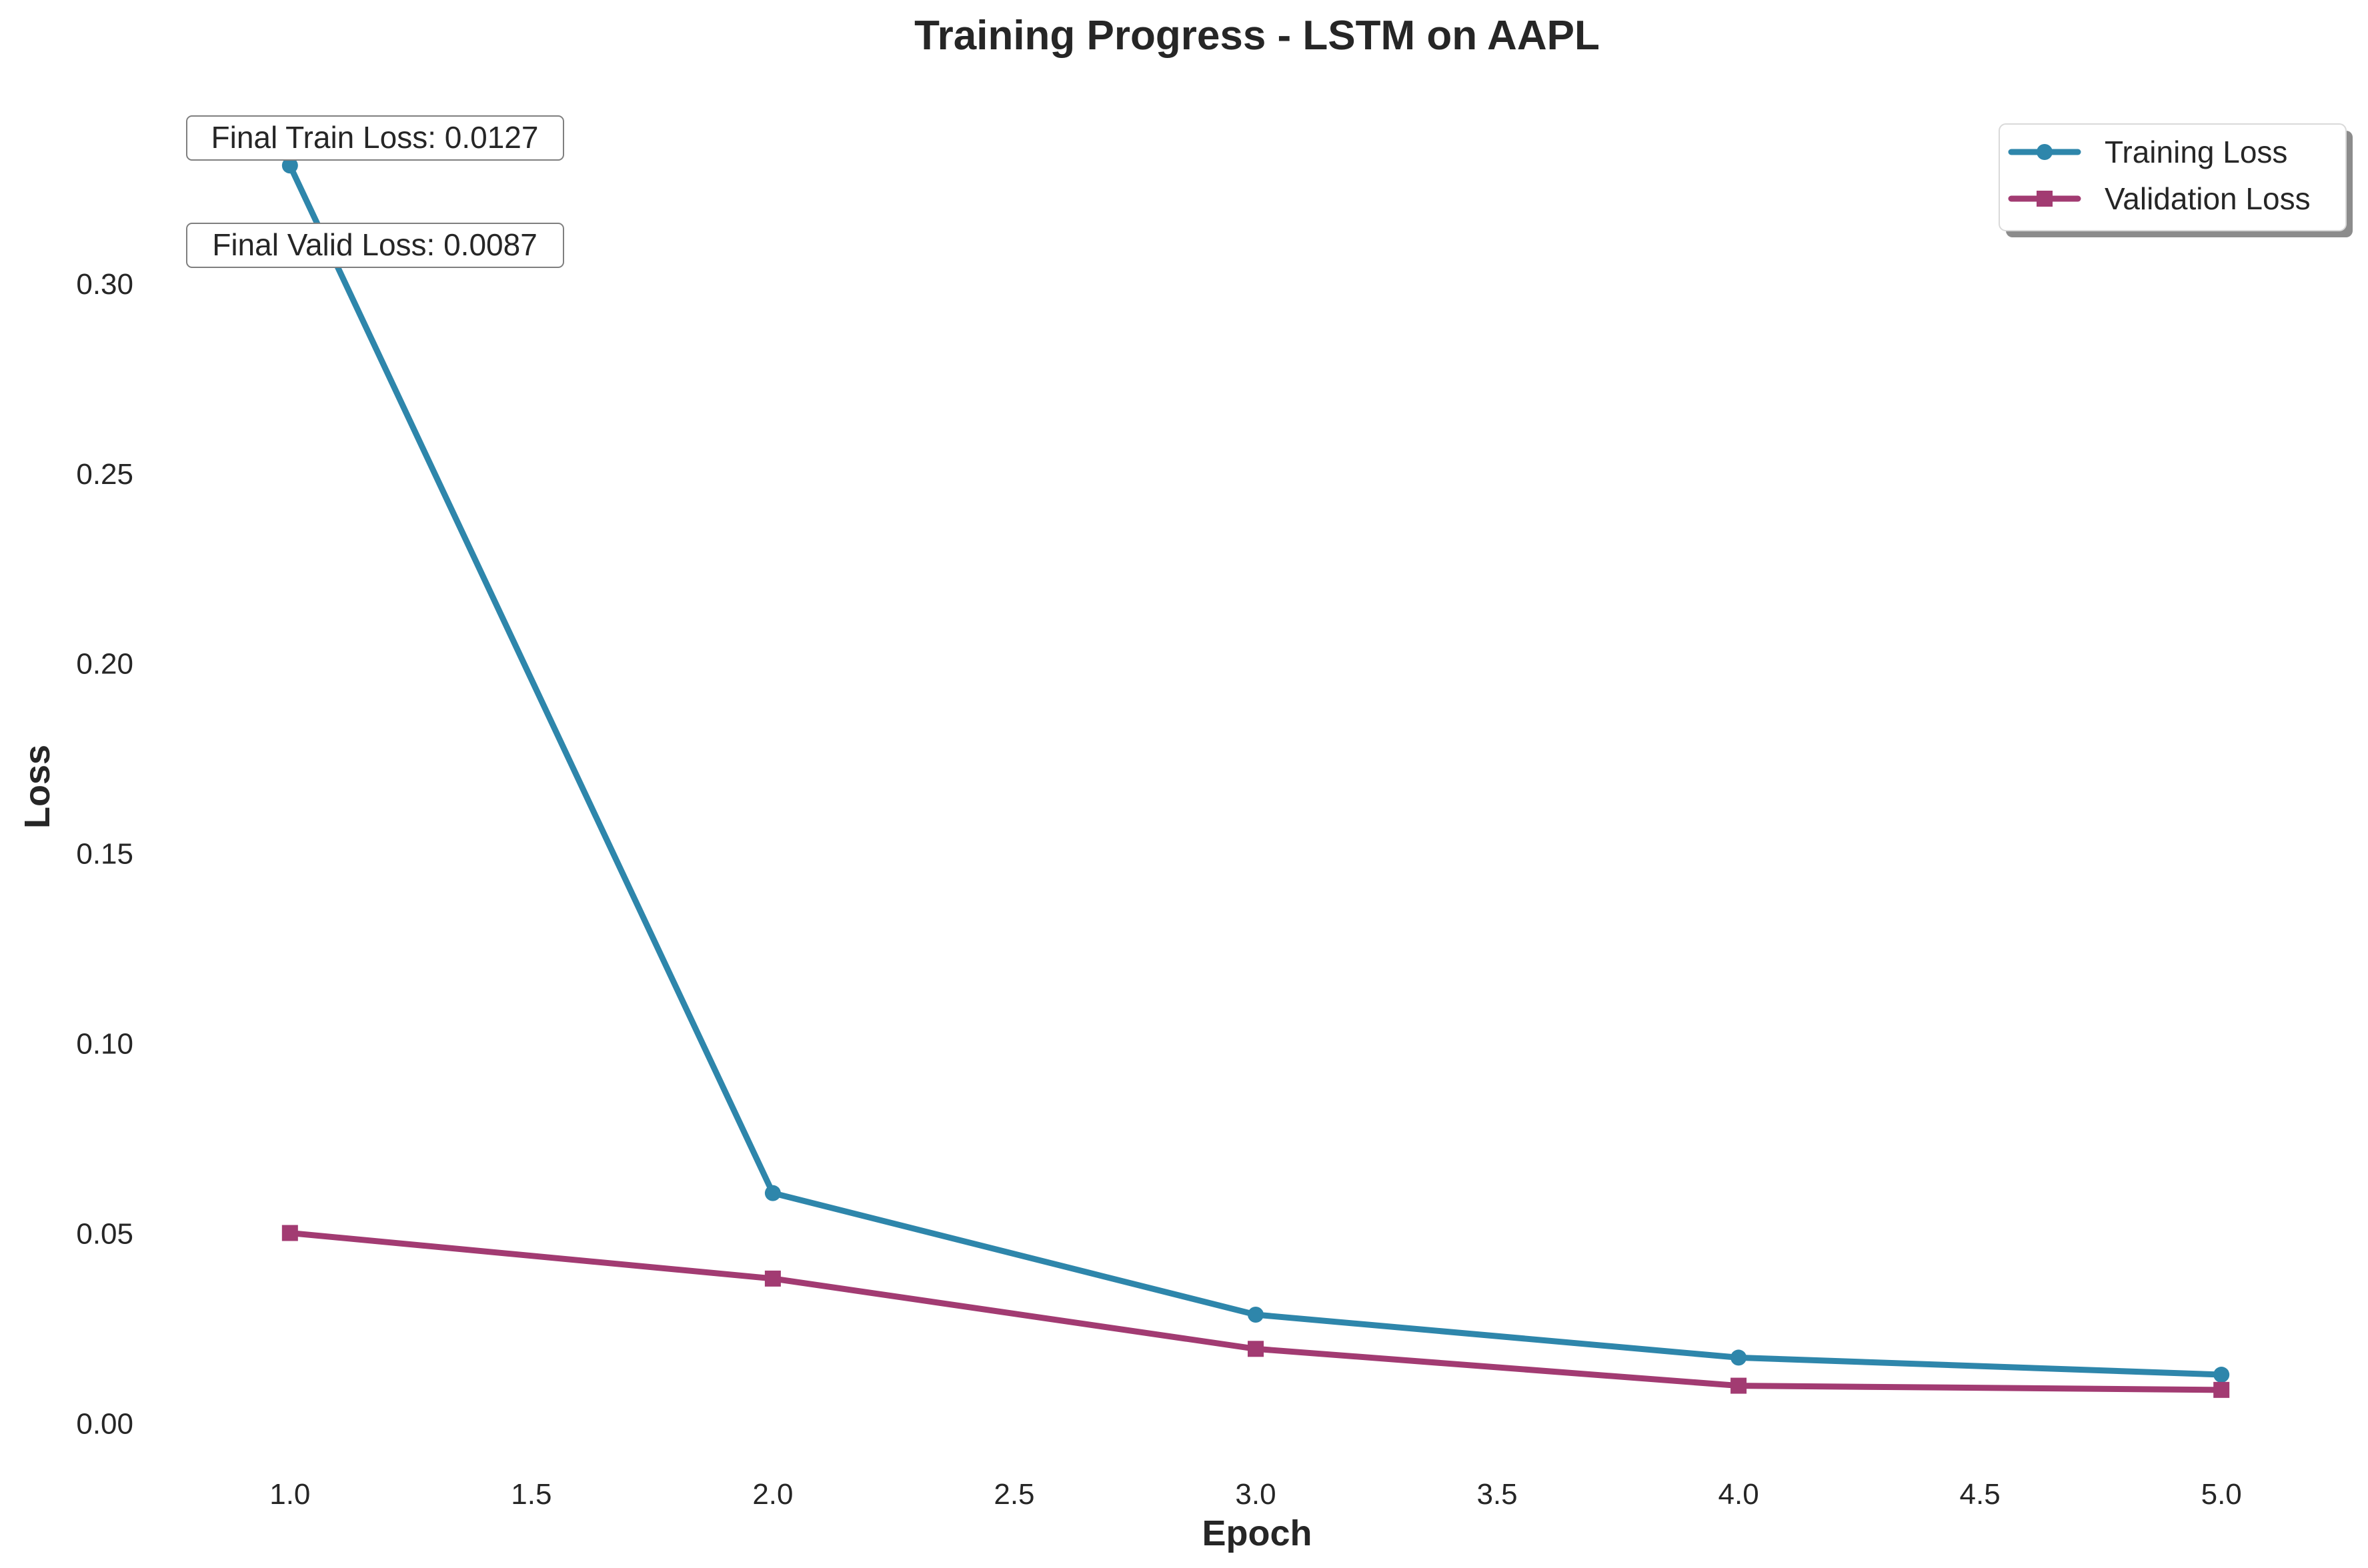 The image size is (2368, 1568). I want to click on training-loss-legend-label: Training Loss, so click(2196, 152).